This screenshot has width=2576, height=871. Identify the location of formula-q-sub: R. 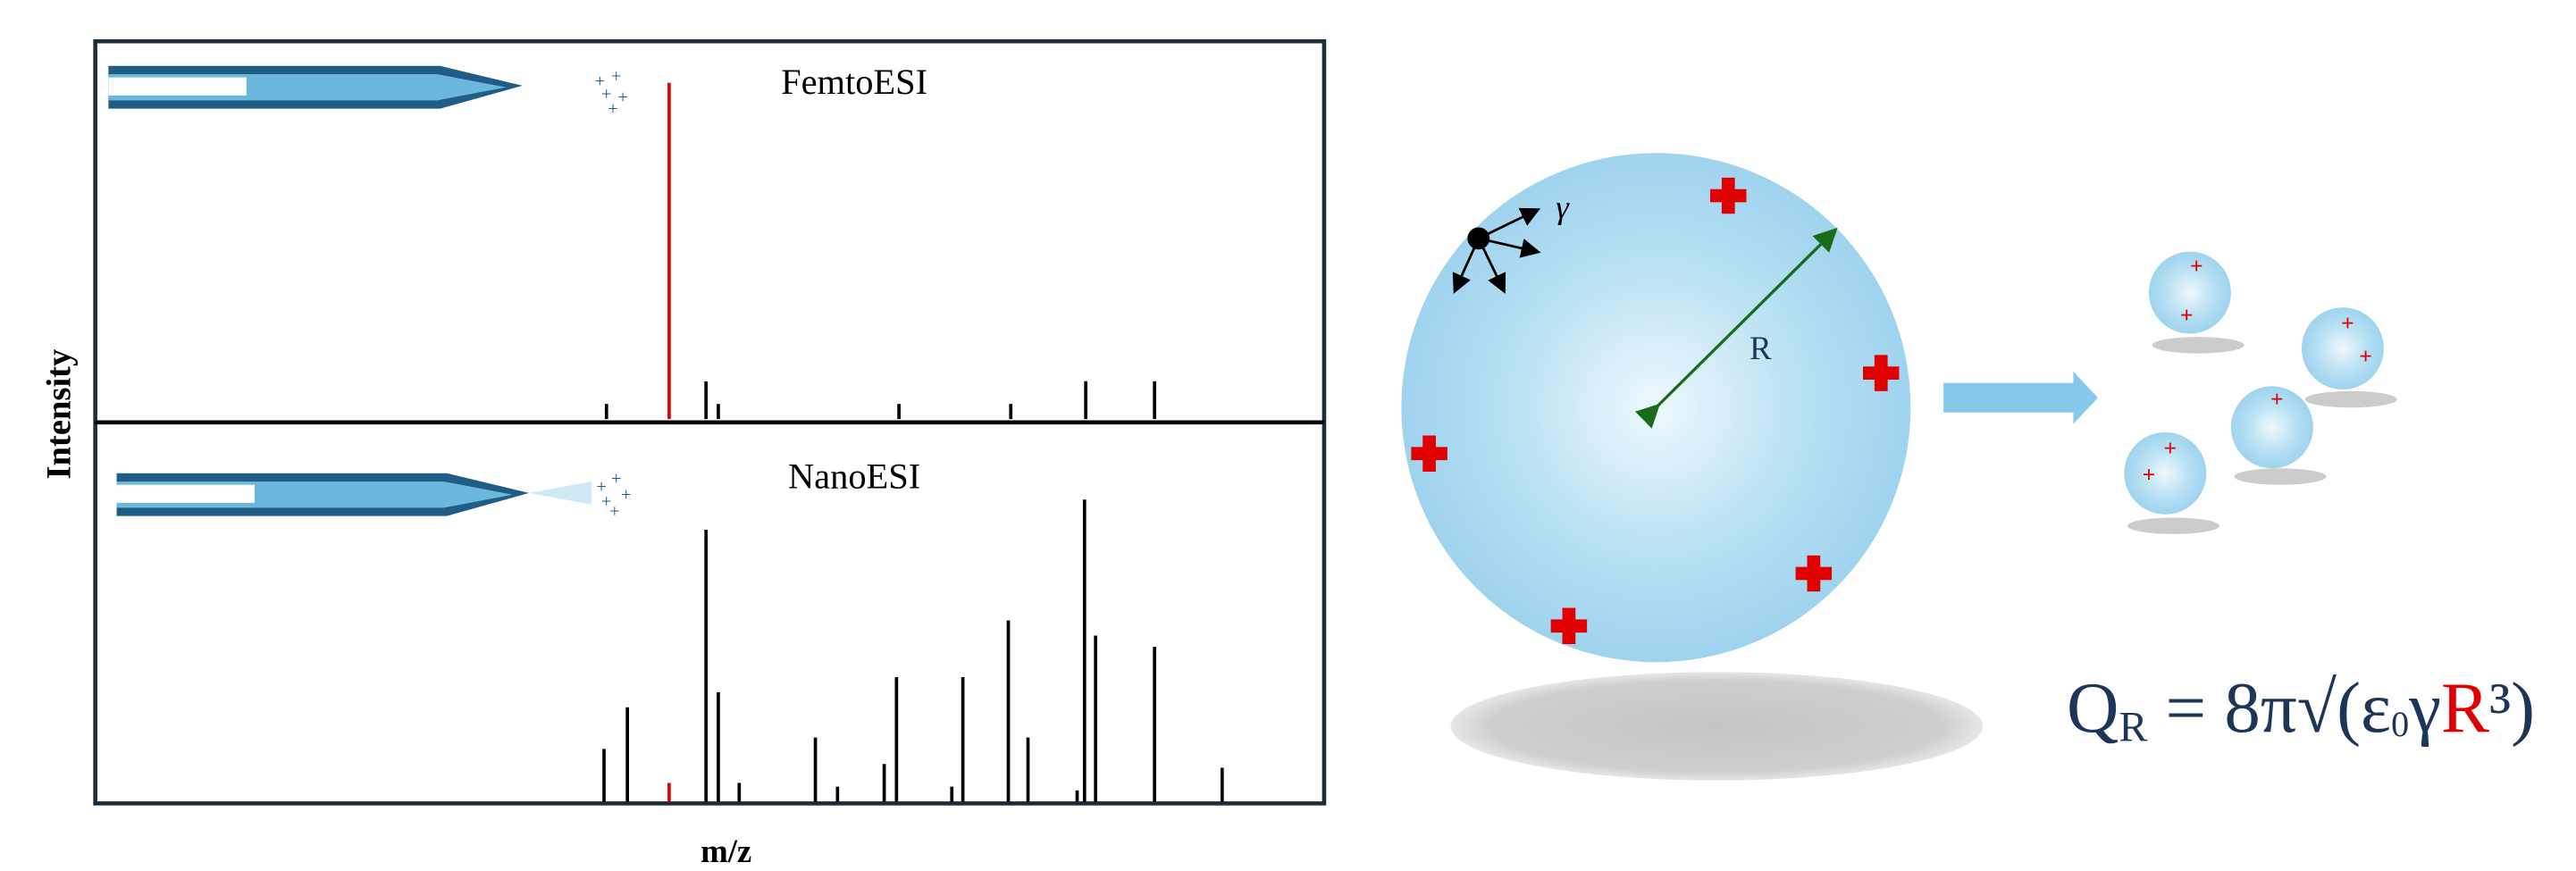
(2133, 726).